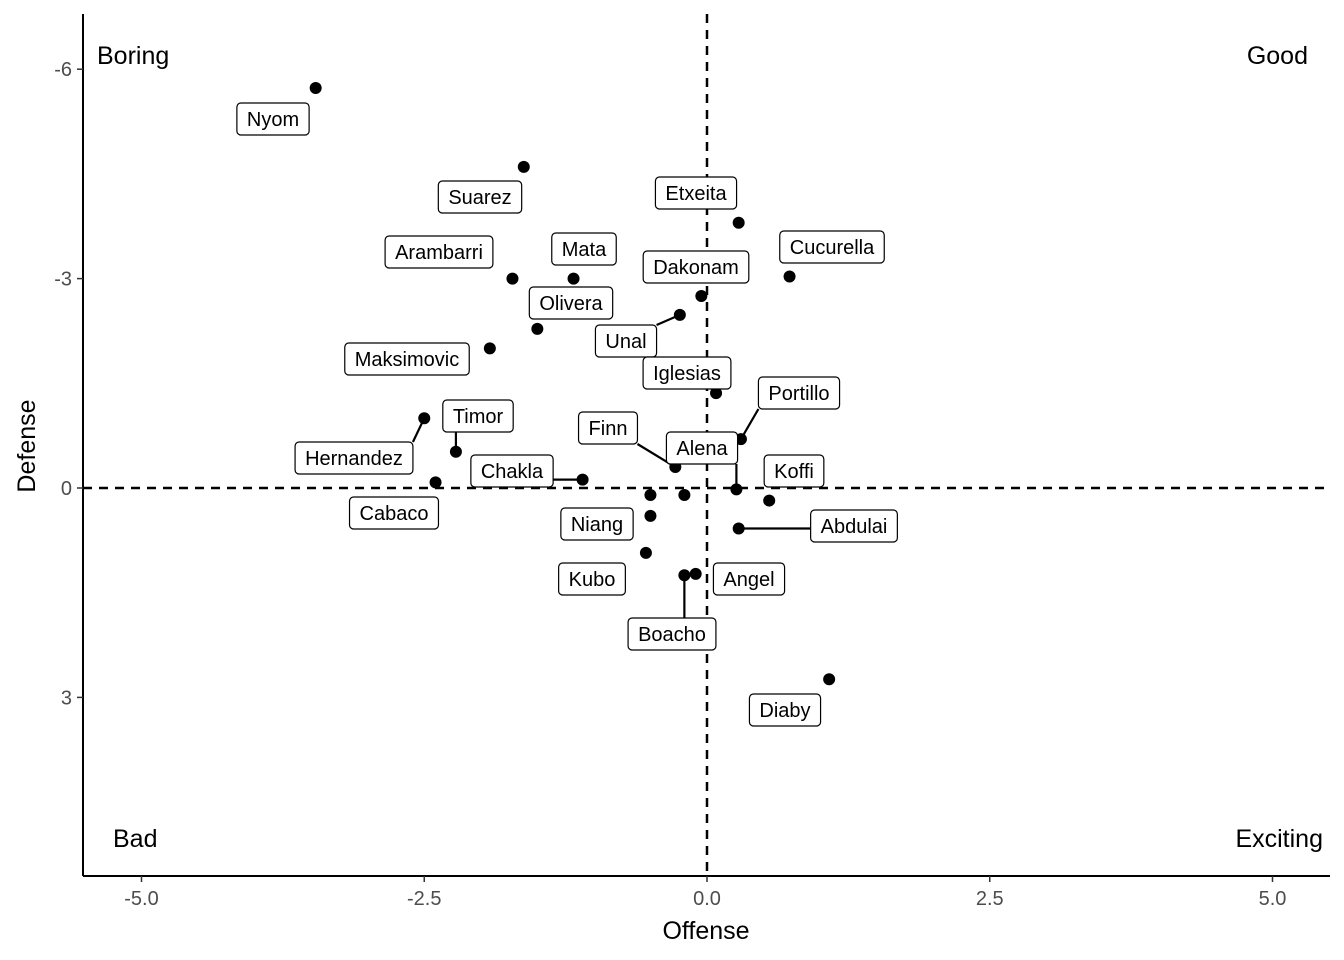 This screenshot has width=1344, height=960. I want to click on quadrant-label-bottom-left: Bad, so click(135, 839).